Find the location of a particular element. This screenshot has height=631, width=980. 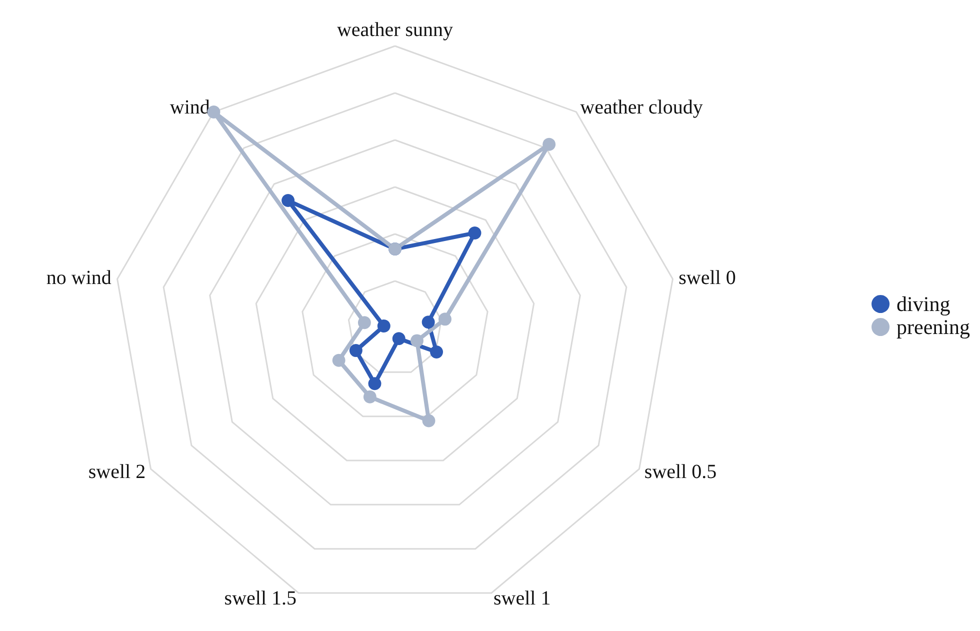

spoke-label: weather cloudy is located at coordinates (641, 107).